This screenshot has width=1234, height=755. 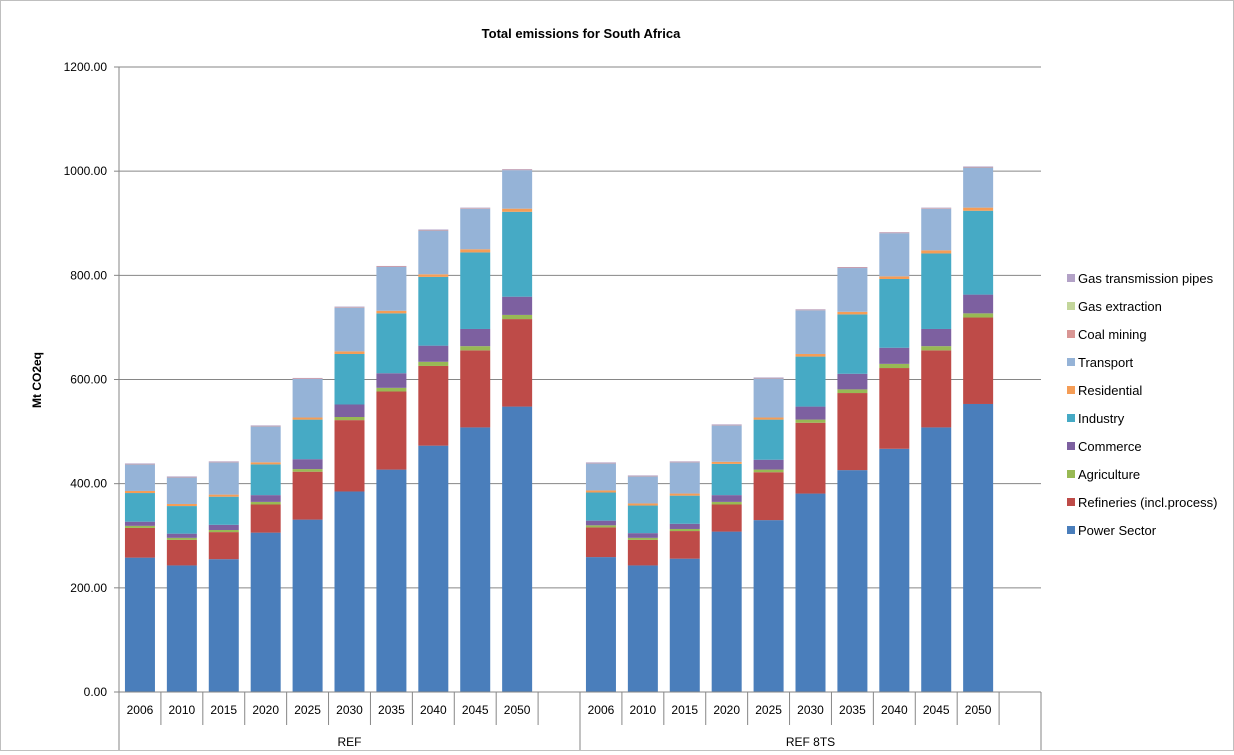 I want to click on x-tick-label: 2020, so click(x=265, y=710).